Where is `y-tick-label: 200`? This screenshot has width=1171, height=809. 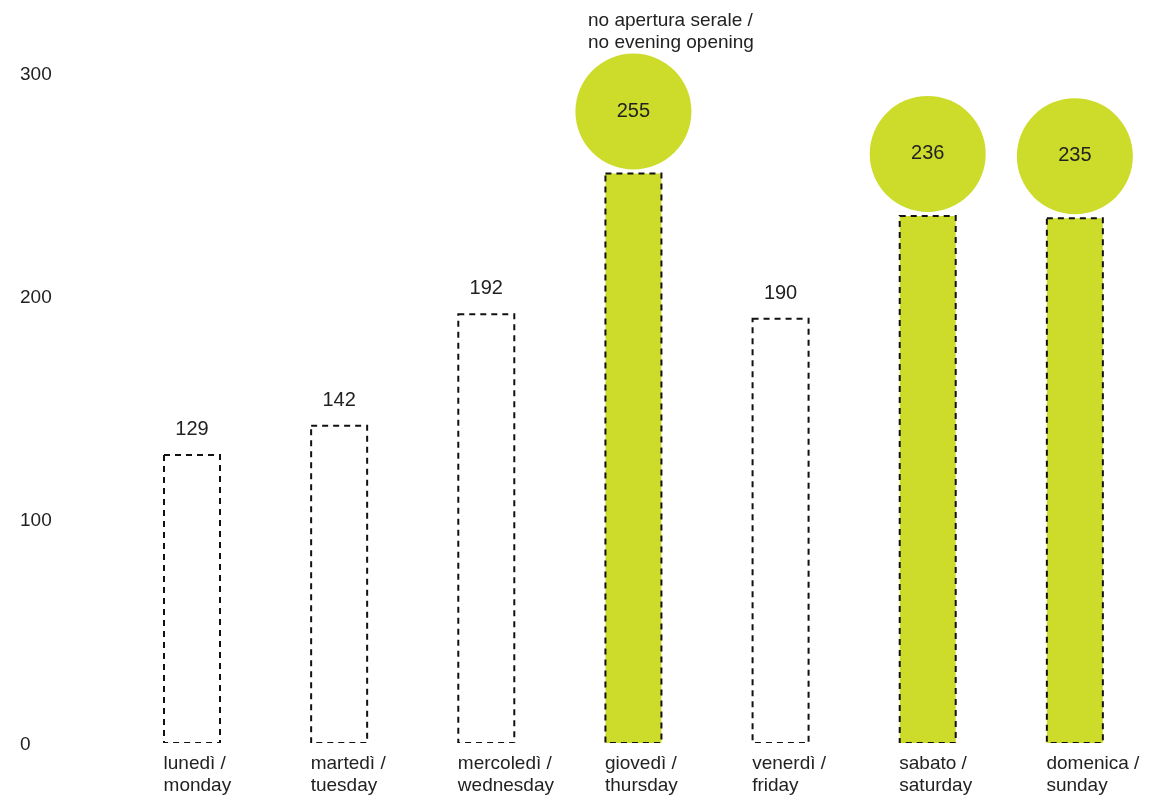
y-tick-label: 200 is located at coordinates (36, 297).